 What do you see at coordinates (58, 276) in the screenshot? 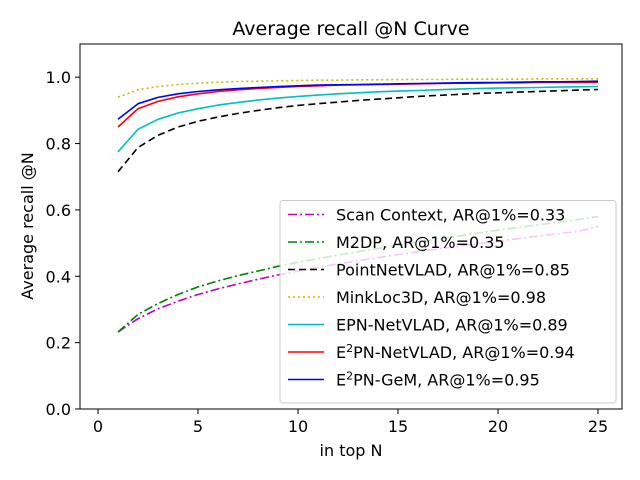
I see `y-tick-label: 0.4` at bounding box center [58, 276].